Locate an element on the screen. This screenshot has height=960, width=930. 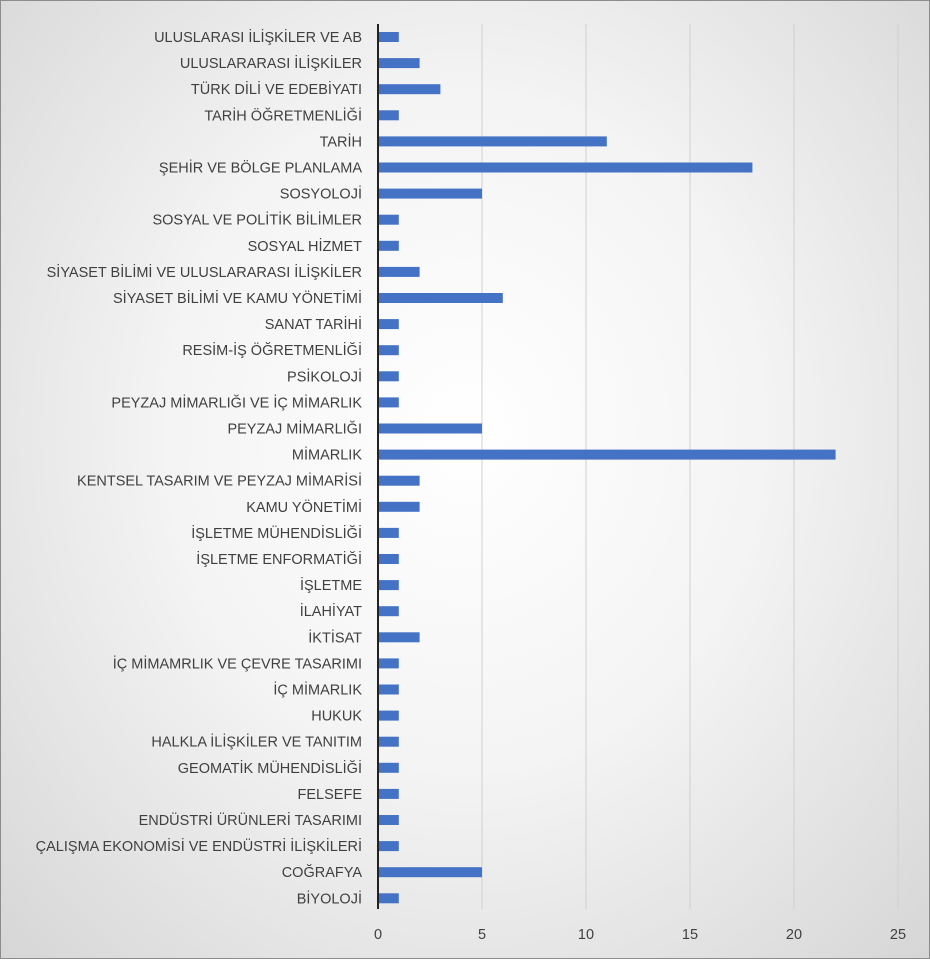
category-label: BİYOLOJİ is located at coordinates (329, 898).